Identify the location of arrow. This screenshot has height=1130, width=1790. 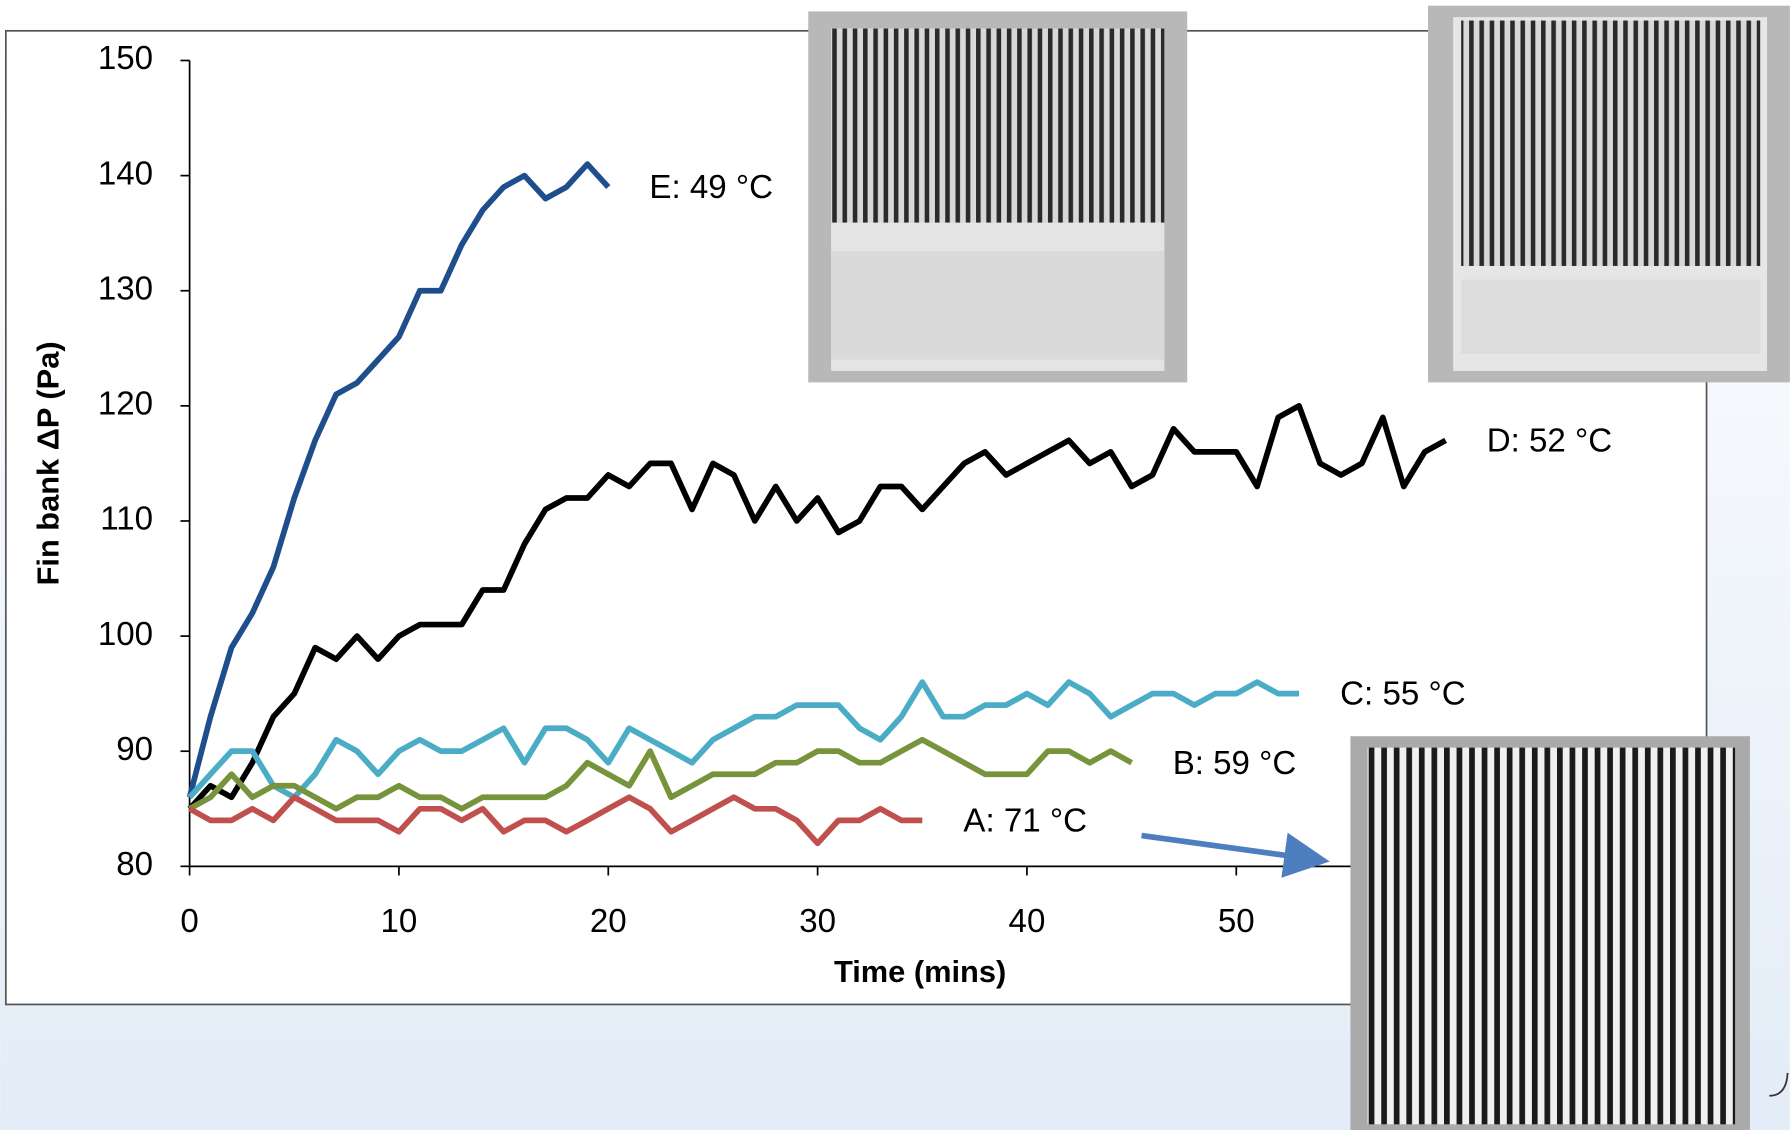
(1235, 855).